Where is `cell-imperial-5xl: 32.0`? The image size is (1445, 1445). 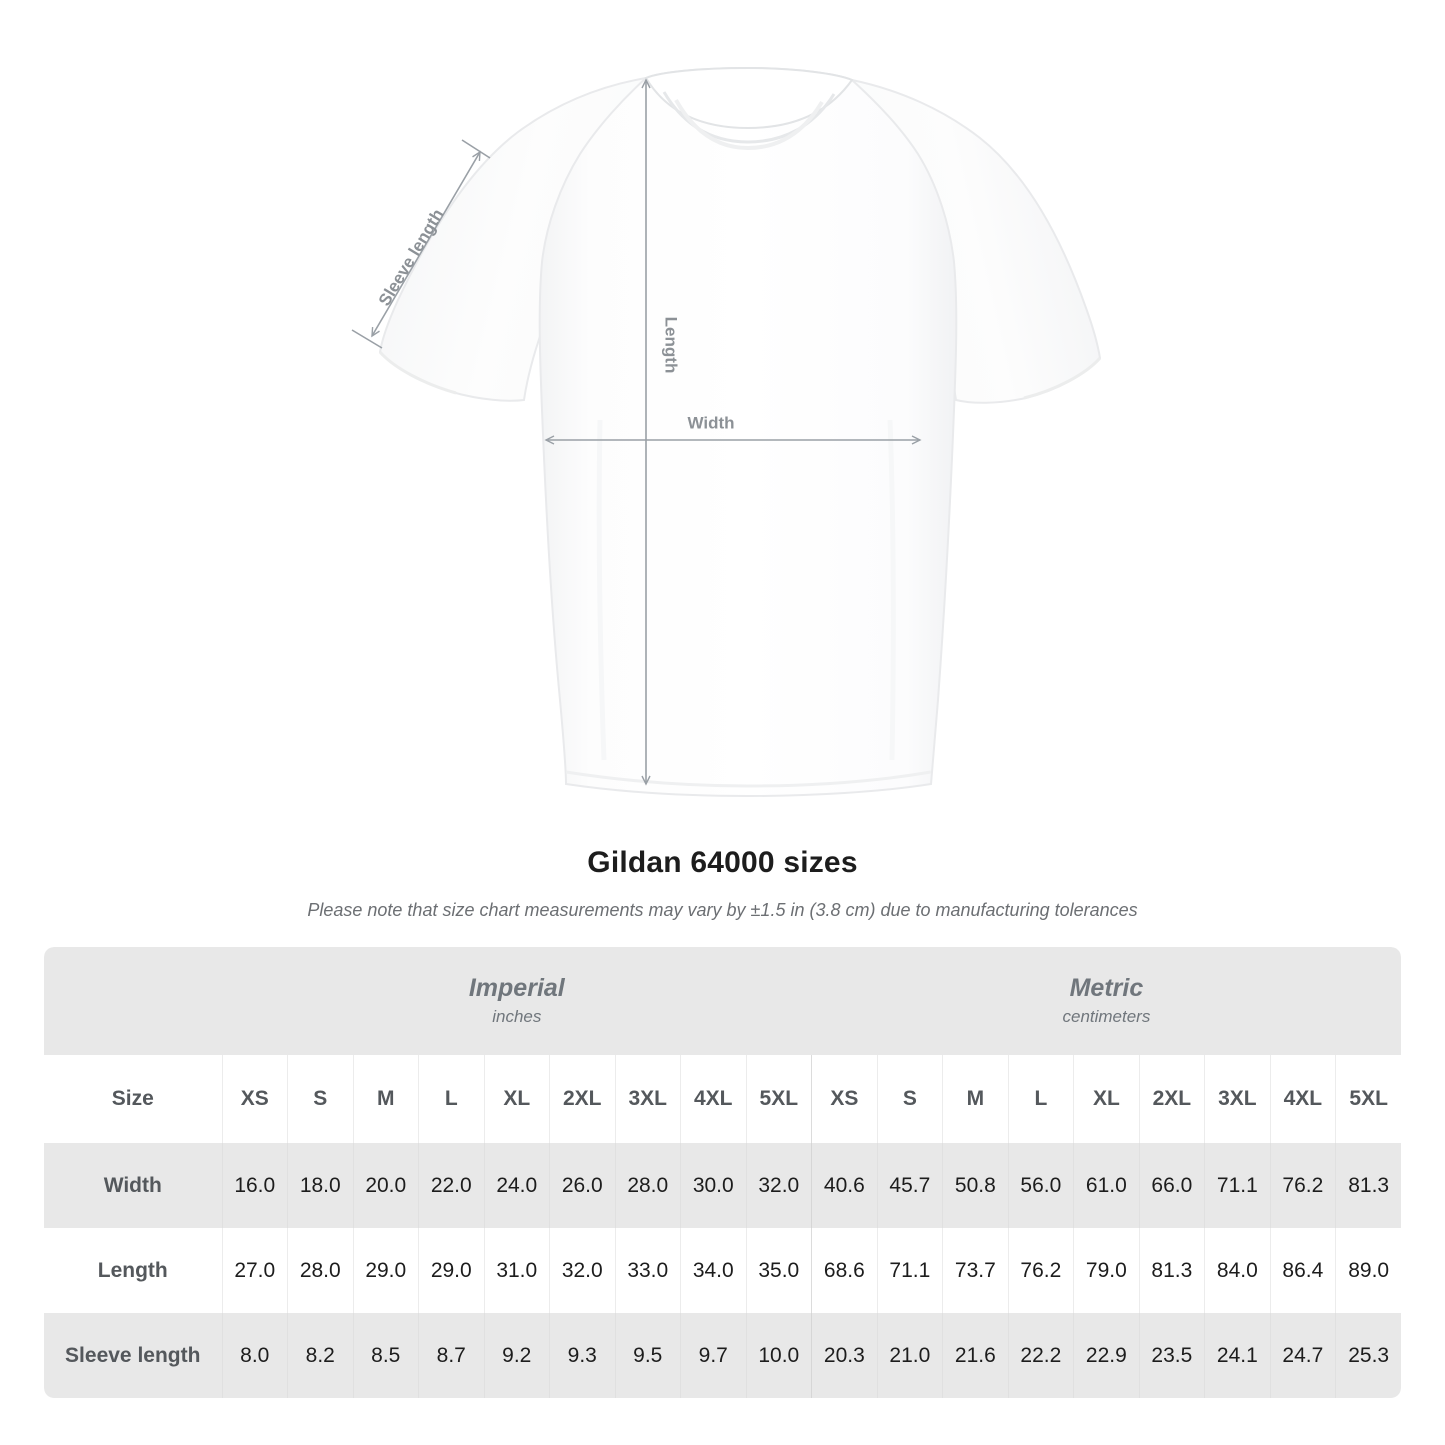
cell-imperial-5xl: 32.0 is located at coordinates (778, 1185).